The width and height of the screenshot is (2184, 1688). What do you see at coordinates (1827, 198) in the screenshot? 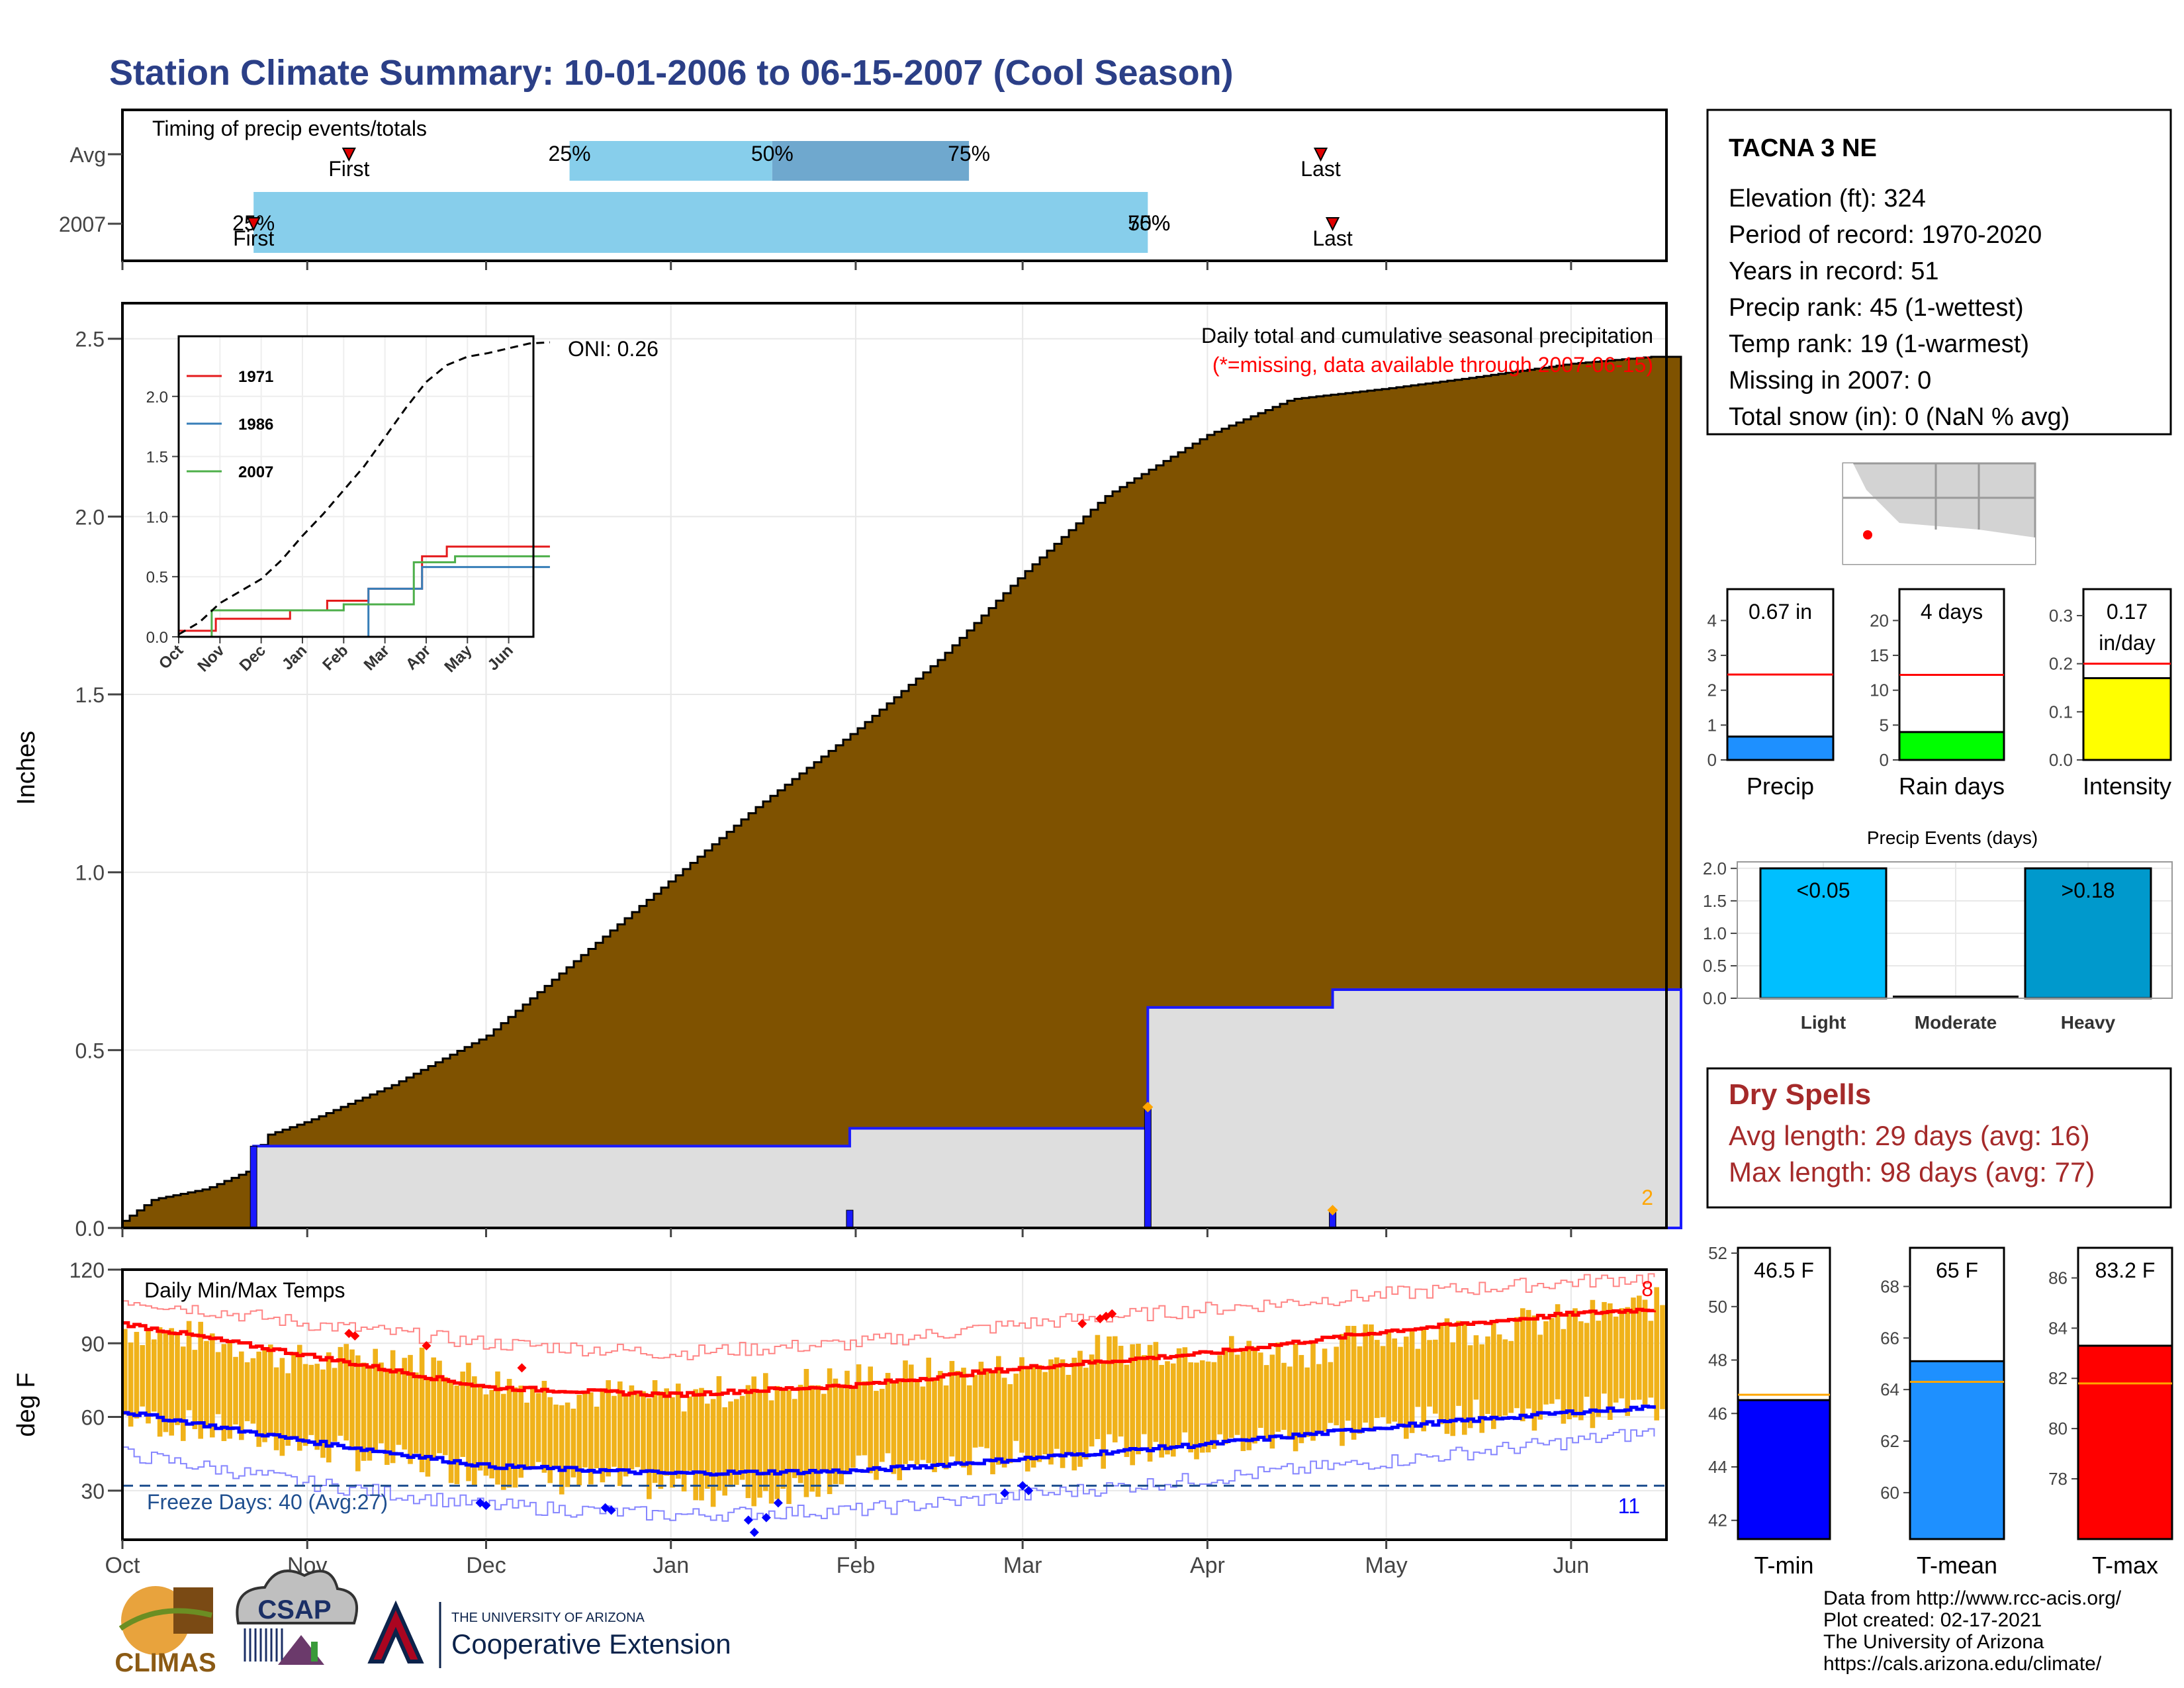
I see `station-info-line: Elevation (ft): 324` at bounding box center [1827, 198].